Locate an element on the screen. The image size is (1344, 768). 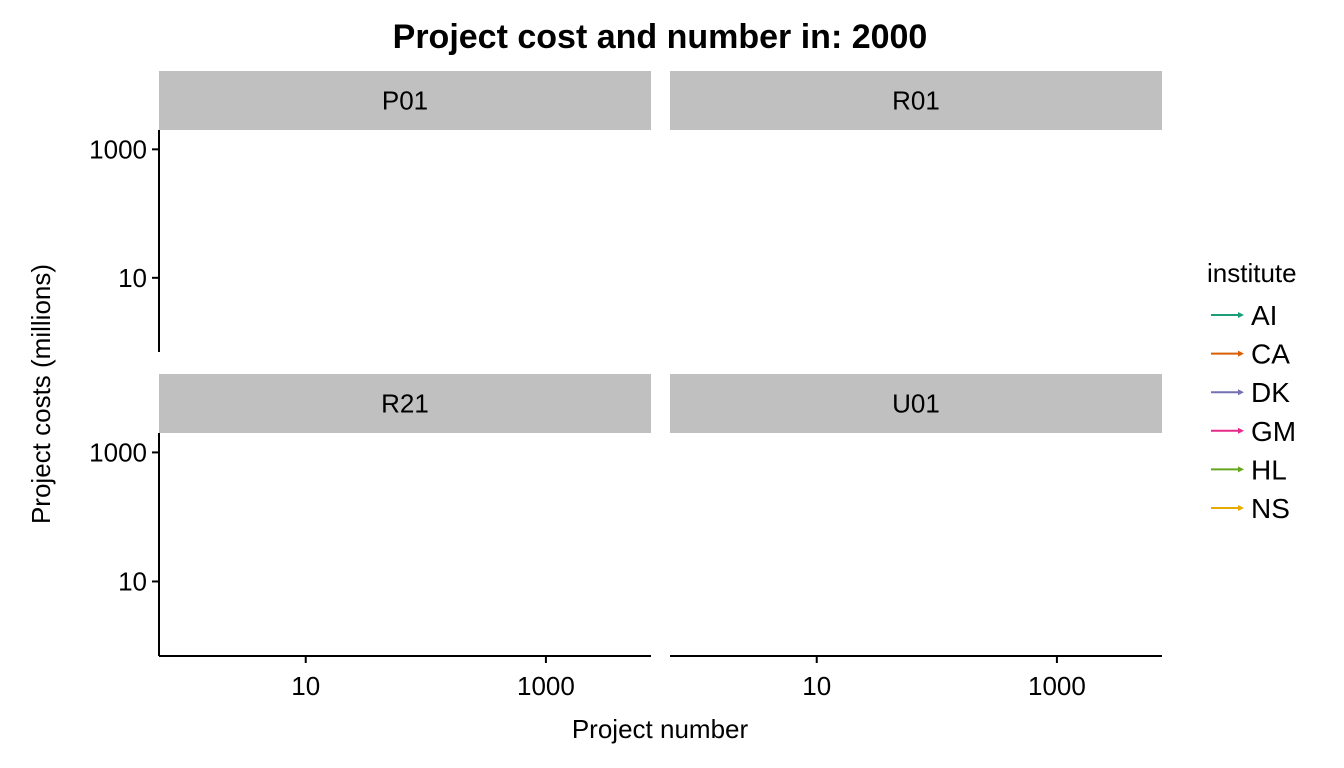
legend-label: HL is located at coordinates (1269, 469).